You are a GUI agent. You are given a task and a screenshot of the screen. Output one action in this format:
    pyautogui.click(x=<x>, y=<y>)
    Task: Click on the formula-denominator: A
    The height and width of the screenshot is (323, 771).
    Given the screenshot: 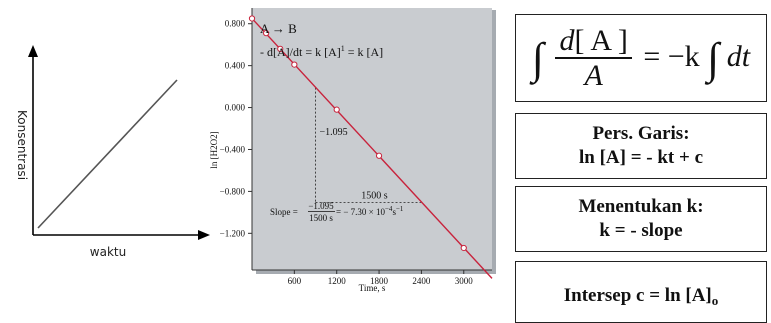 What is the action you would take?
    pyautogui.click(x=593, y=76)
    